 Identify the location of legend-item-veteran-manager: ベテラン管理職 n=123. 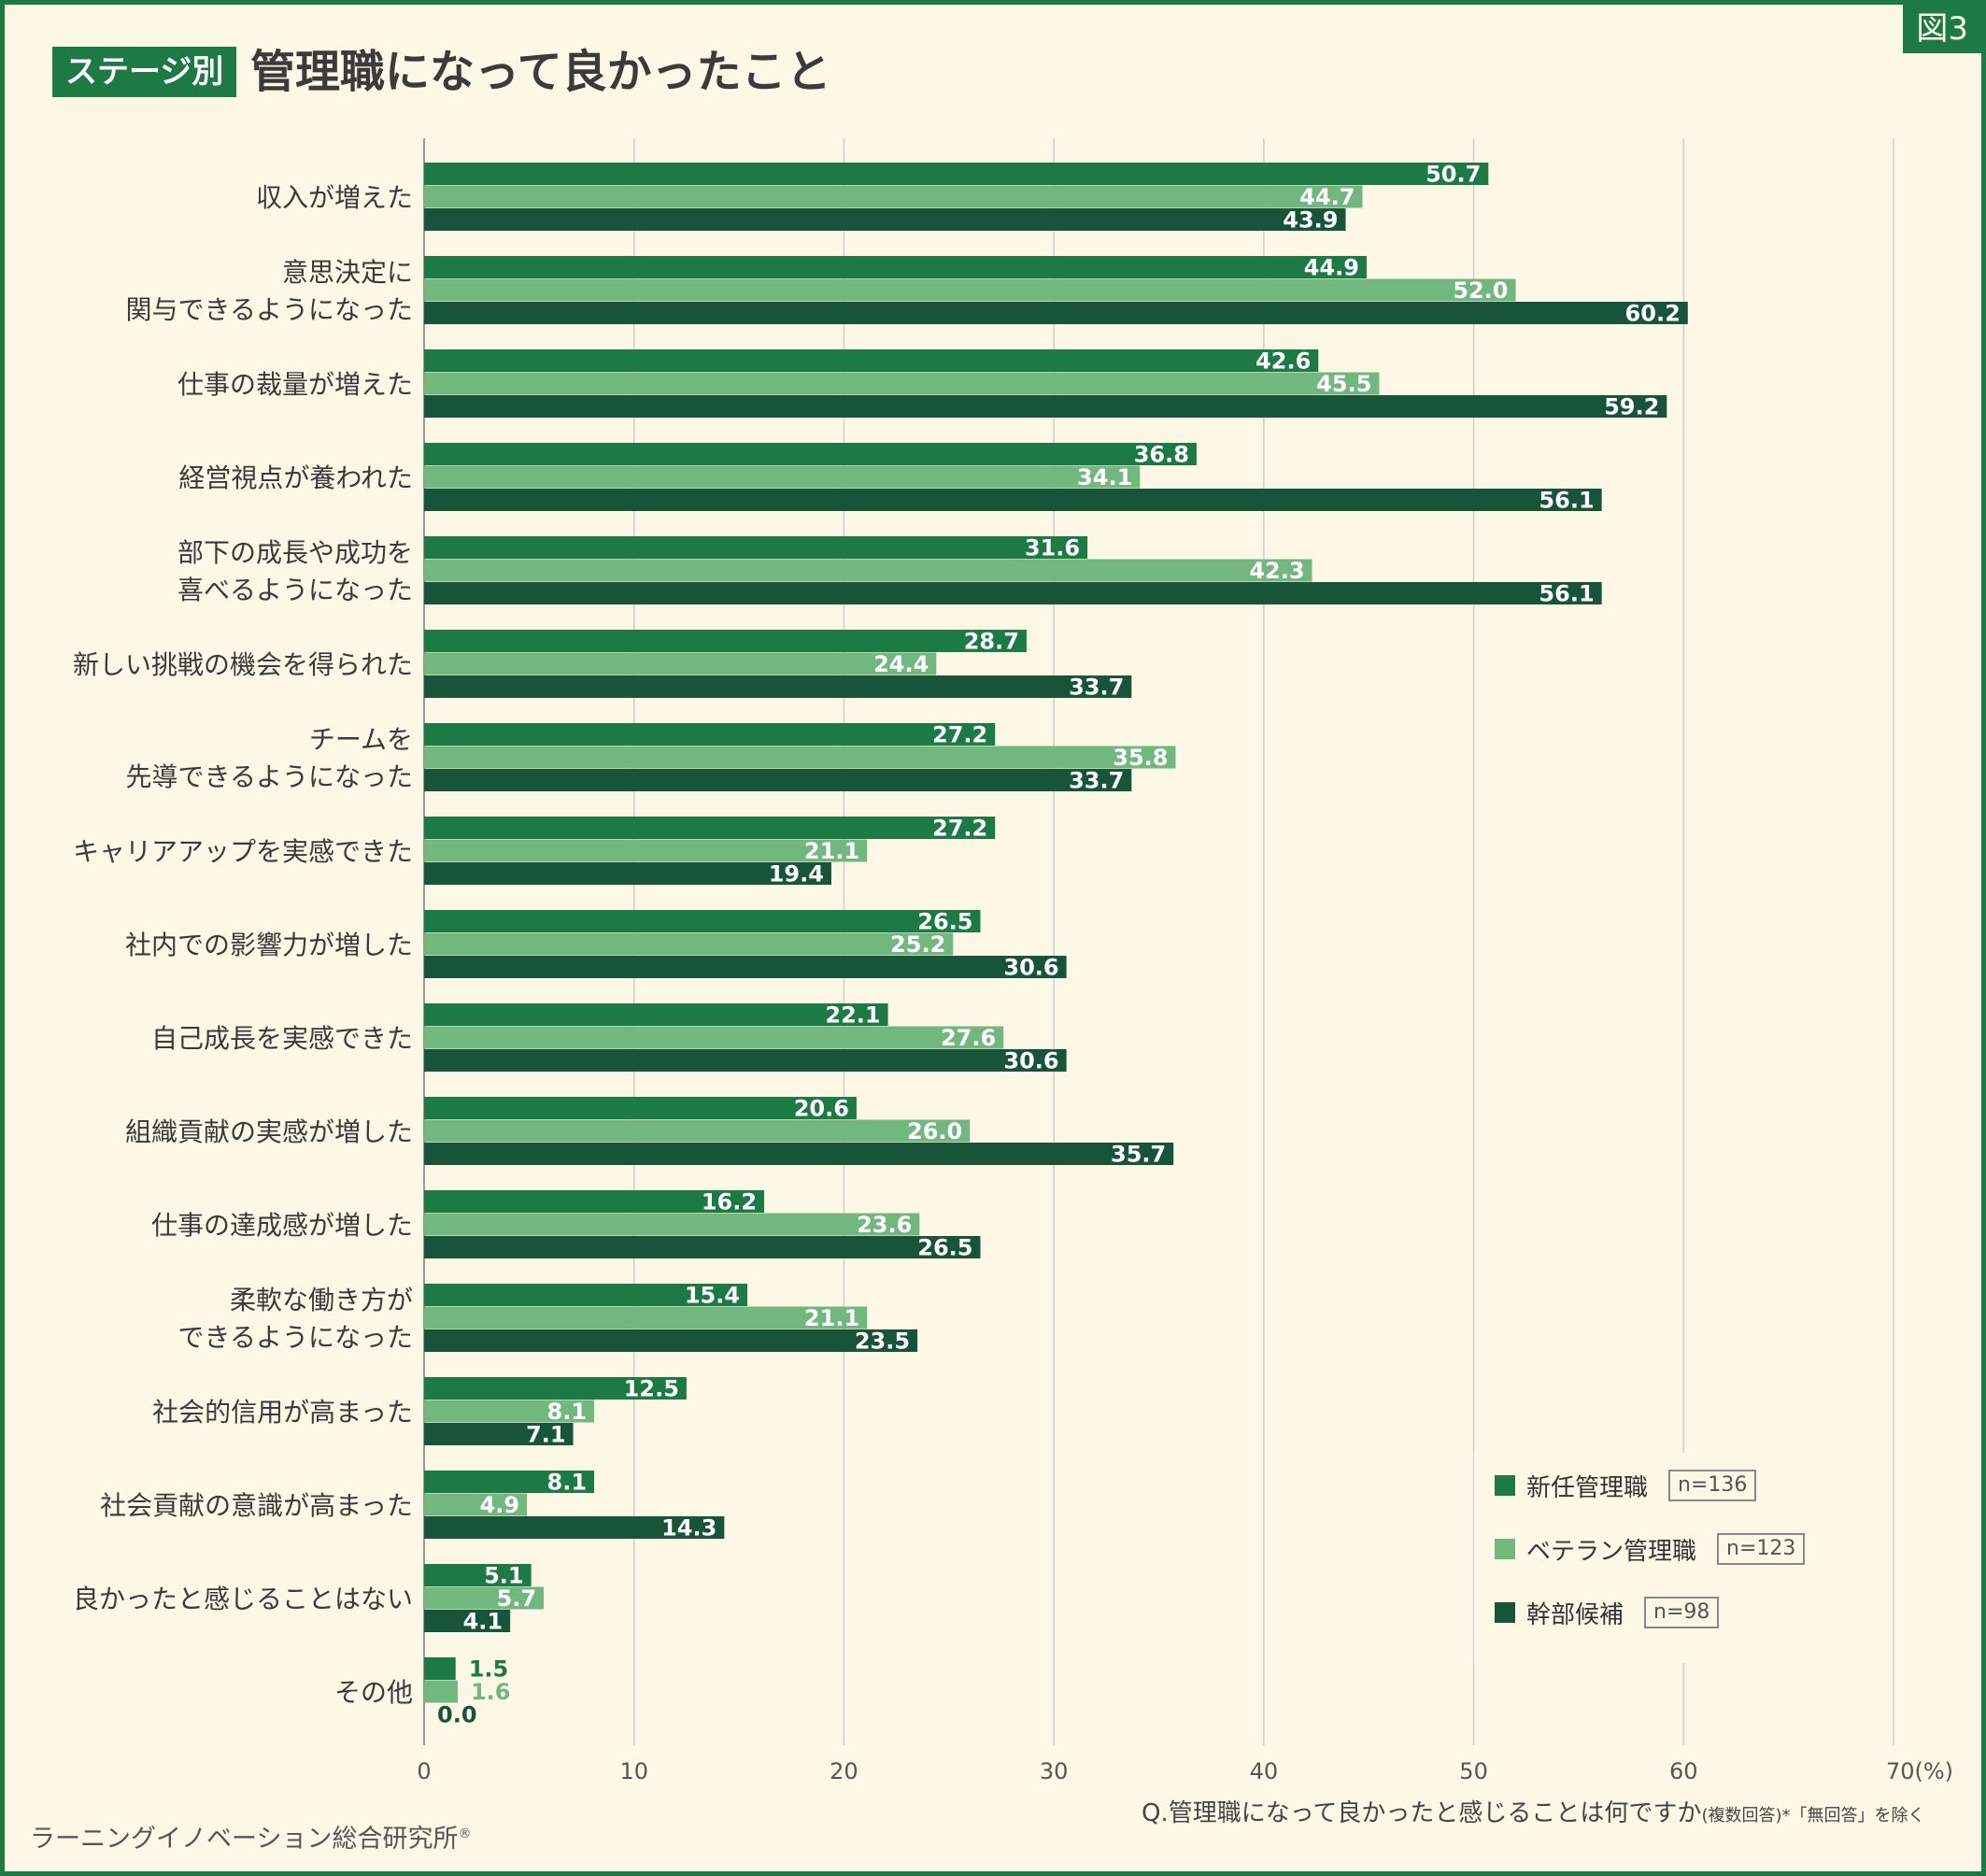
(1650, 1549).